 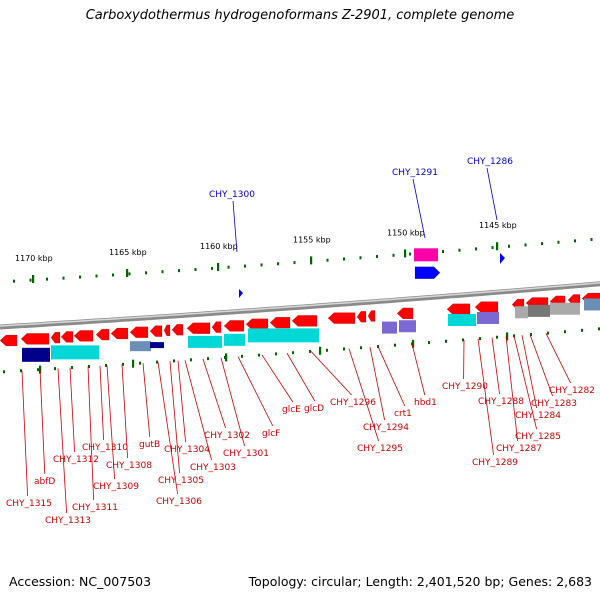 I want to click on genome-backbone, so click(x=300, y=305).